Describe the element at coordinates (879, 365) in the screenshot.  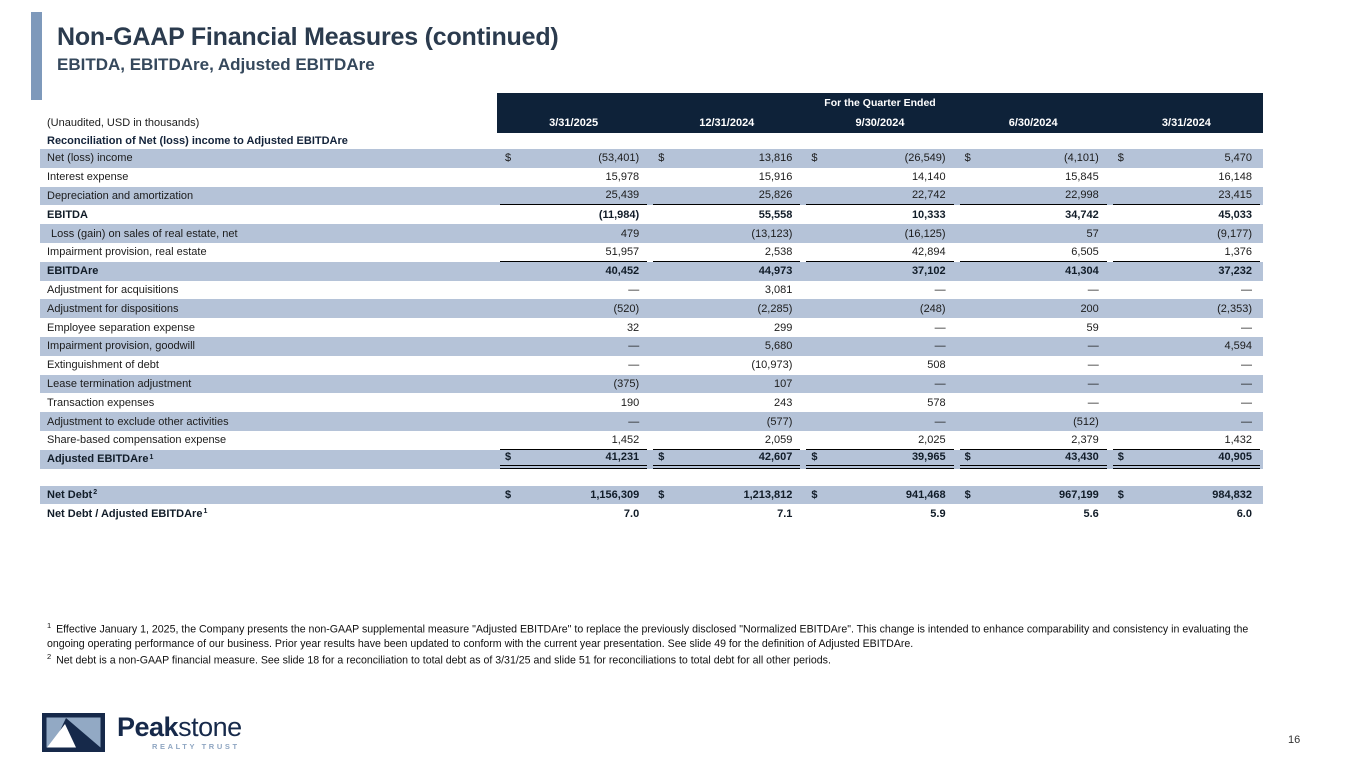
I see `value-cell: 508` at that location.